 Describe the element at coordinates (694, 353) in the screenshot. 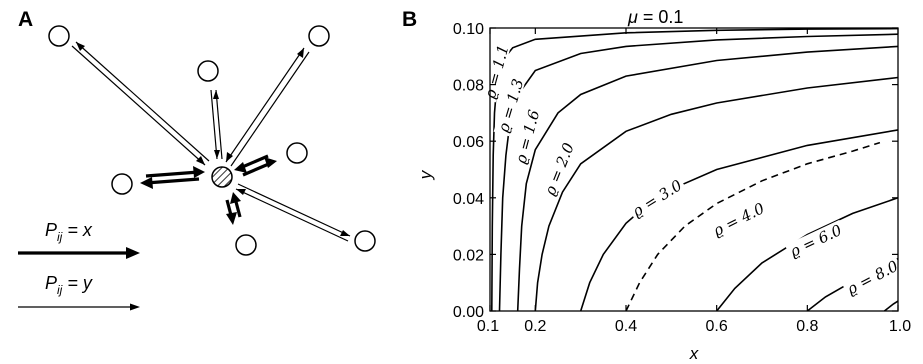

I see `x-axis-label: x` at that location.